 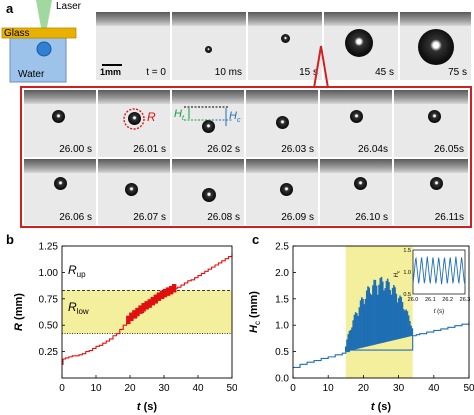 What do you see at coordinates (235, 117) in the screenshot?
I see `hc-label: Hc` at bounding box center [235, 117].